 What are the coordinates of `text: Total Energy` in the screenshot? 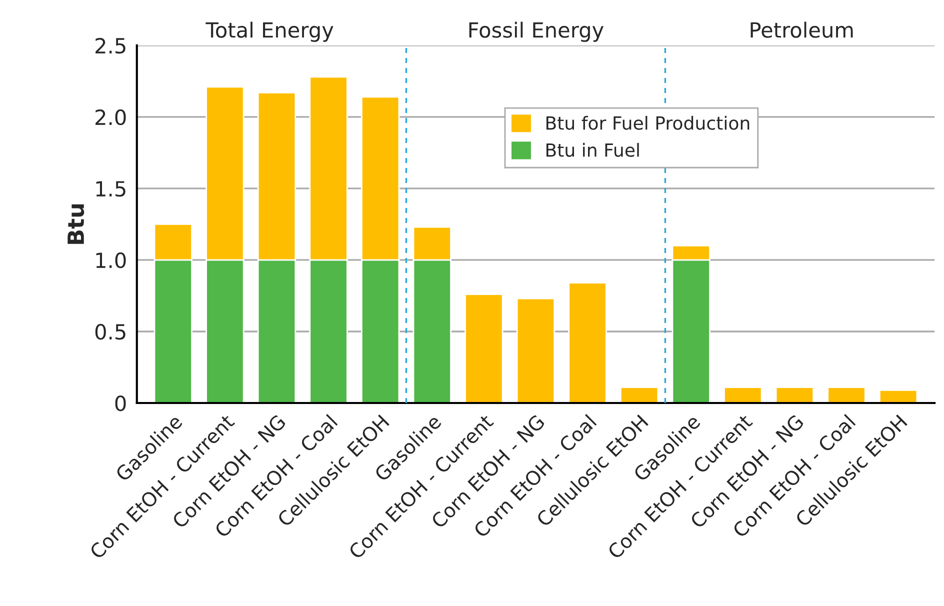 It's located at (270, 32).